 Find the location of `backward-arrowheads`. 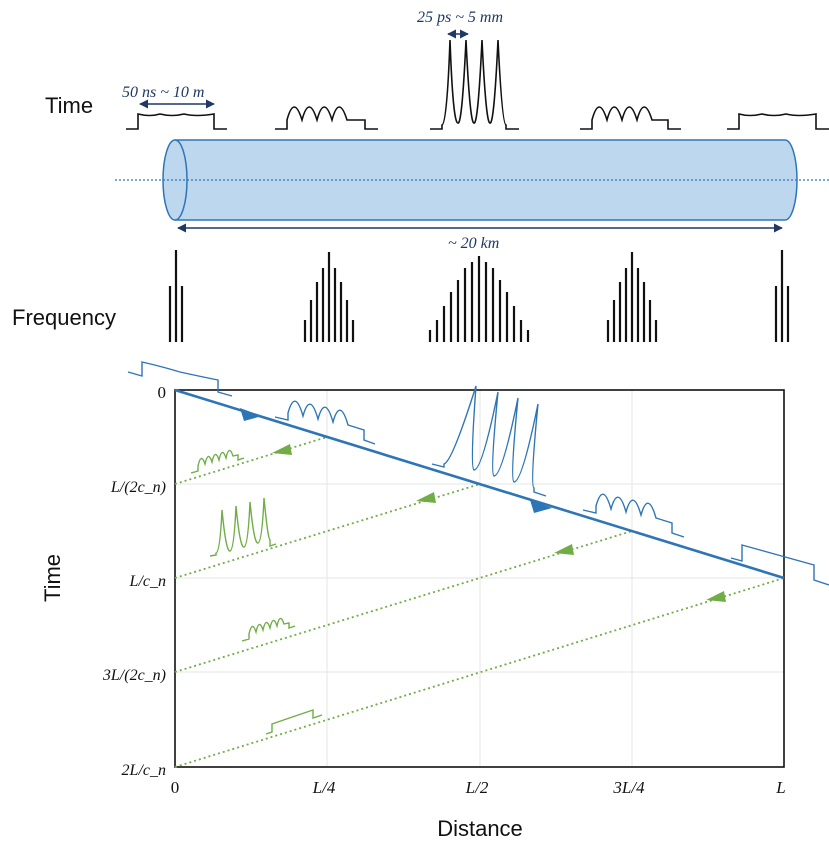

backward-arrowheads is located at coordinates (499, 523).